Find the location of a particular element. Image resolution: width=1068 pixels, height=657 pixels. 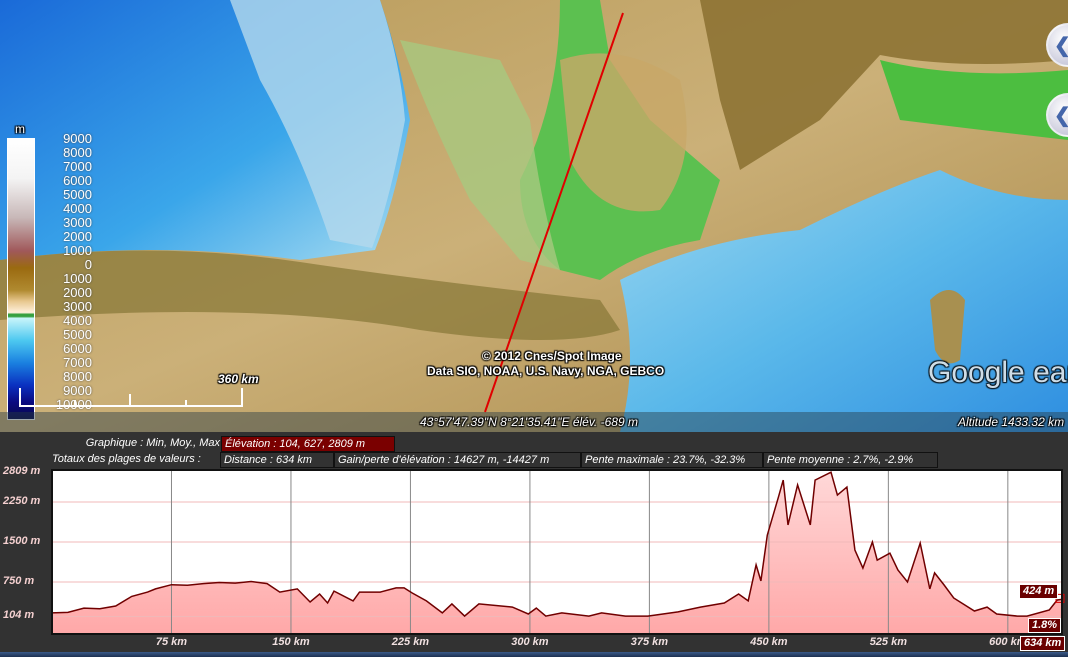

status-bar is located at coordinates (534, 422).